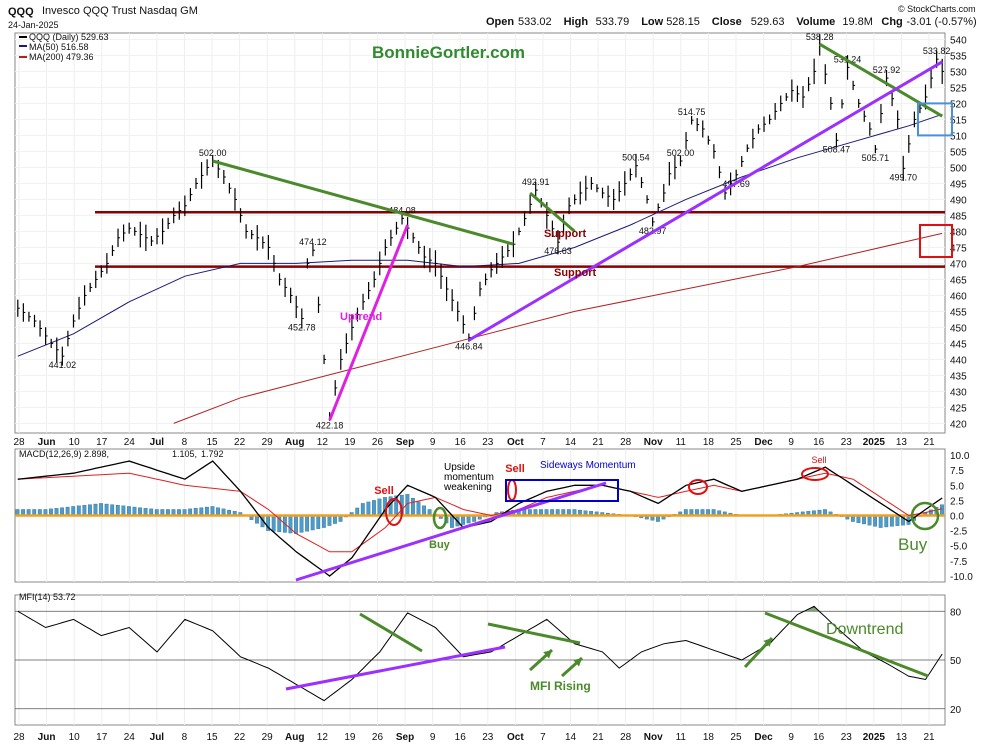 The width and height of the screenshot is (990, 744). What do you see at coordinates (350, 737) in the screenshot?
I see `x-tick-label: 19` at bounding box center [350, 737].